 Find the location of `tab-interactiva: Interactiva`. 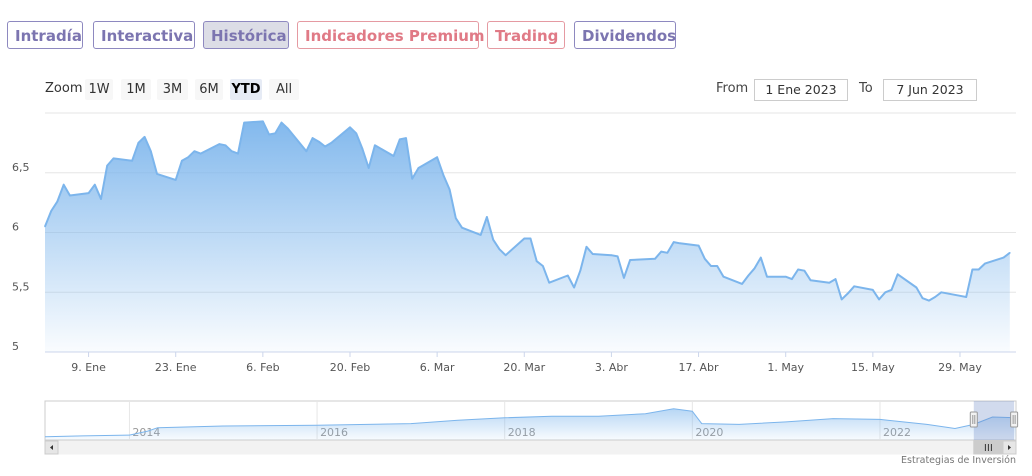

tab-interactiva: Interactiva is located at coordinates (144, 35).